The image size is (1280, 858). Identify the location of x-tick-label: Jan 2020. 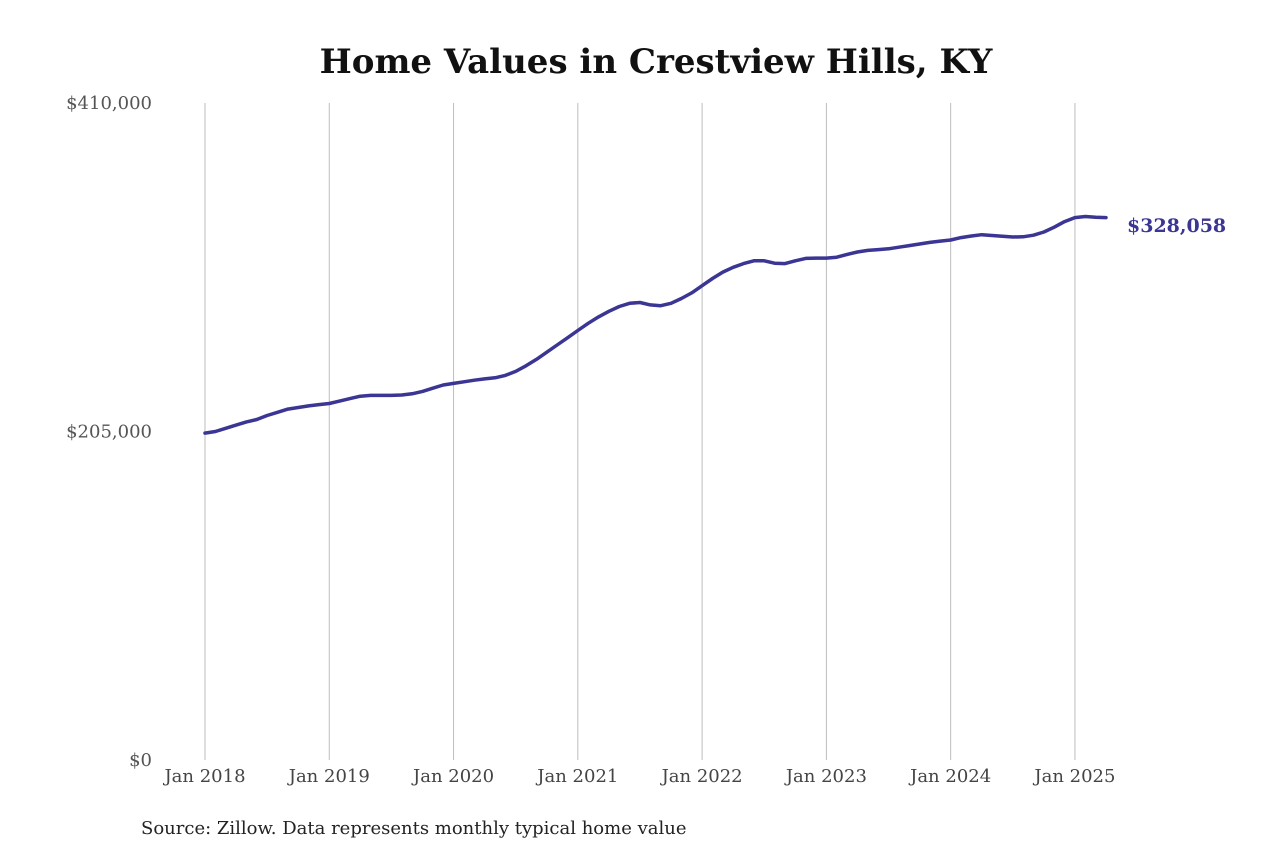
(452, 776).